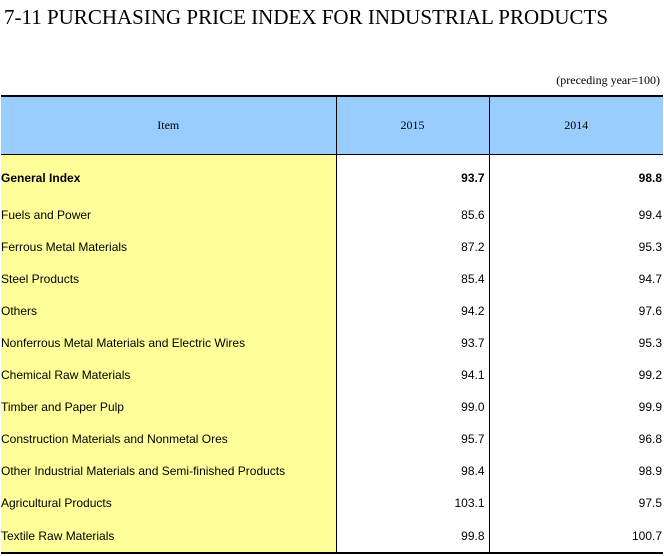 This screenshot has width=664, height=556. What do you see at coordinates (575, 503) in the screenshot?
I see `row-value-2014: 97.5` at bounding box center [575, 503].